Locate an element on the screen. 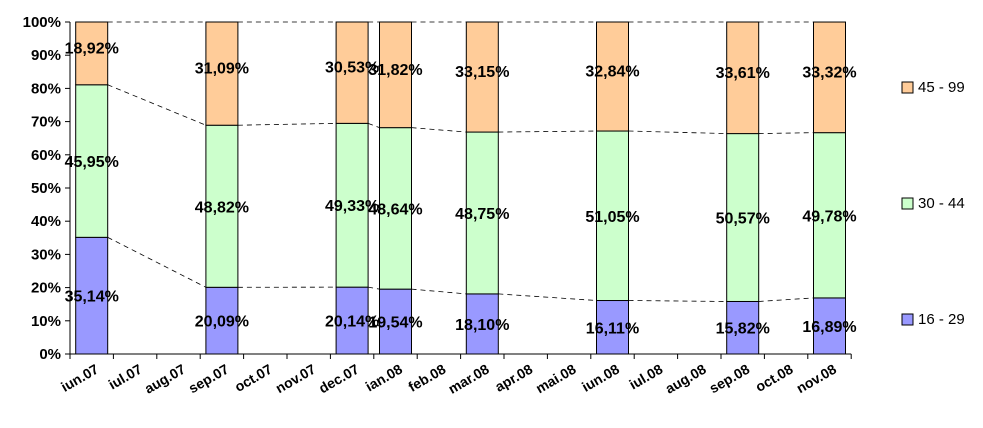 This screenshot has height=428, width=983. data-label: 31,09% is located at coordinates (222, 69).